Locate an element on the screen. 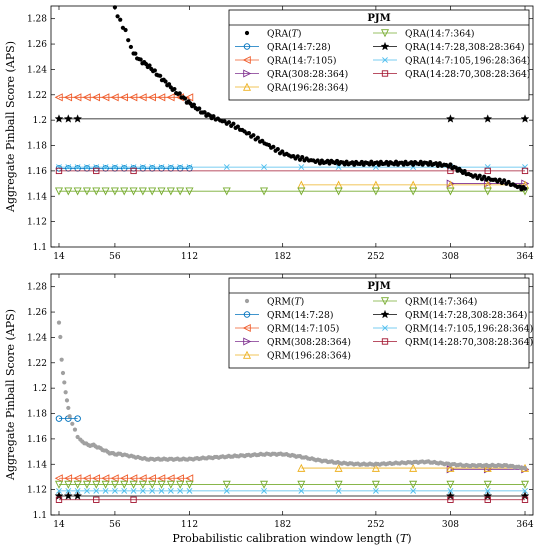  panel-0-legend-swatch-marker is located at coordinates (385, 60).